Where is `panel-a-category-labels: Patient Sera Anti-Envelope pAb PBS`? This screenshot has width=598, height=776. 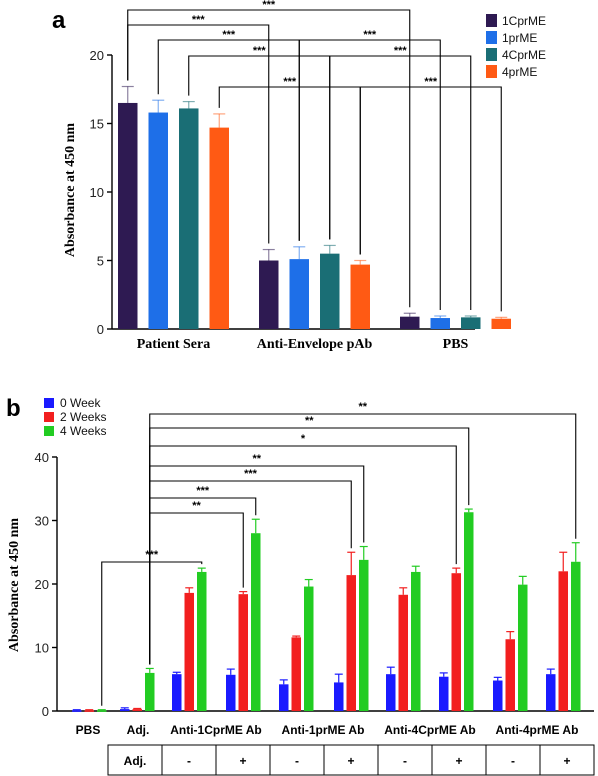
panel-a-category-labels: Patient Sera Anti-Envelope pAb PBS is located at coordinates (303, 344).